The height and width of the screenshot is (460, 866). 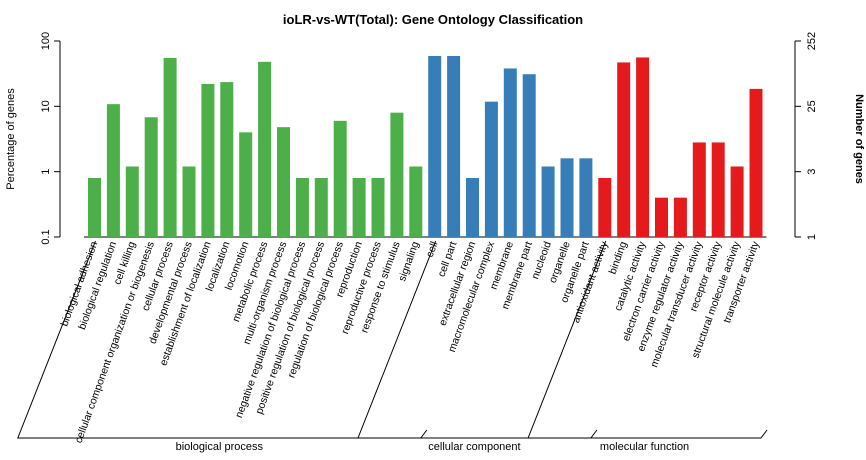 I want to click on group-label: molecular function, so click(x=644, y=447).